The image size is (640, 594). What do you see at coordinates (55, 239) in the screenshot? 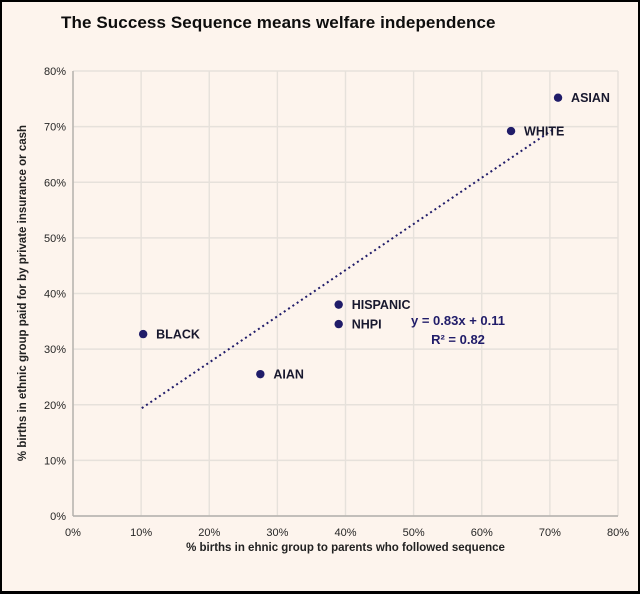
I see `y-tick-label: 50%` at bounding box center [55, 239].